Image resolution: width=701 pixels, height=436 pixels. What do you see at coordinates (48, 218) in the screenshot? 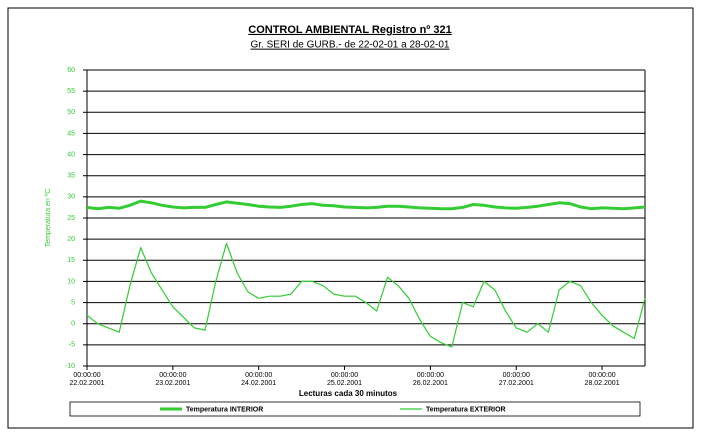
I see `y-axis-title: Temperatura en ºC` at bounding box center [48, 218].